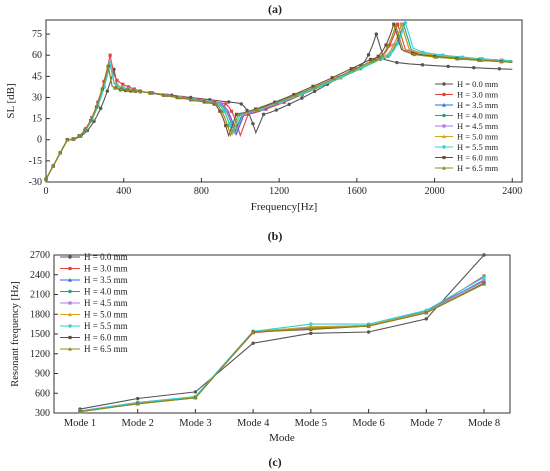 The height and width of the screenshot is (471, 550). Describe the element at coordinates (42, 413) in the screenshot. I see `y-tick-label: 300` at that location.